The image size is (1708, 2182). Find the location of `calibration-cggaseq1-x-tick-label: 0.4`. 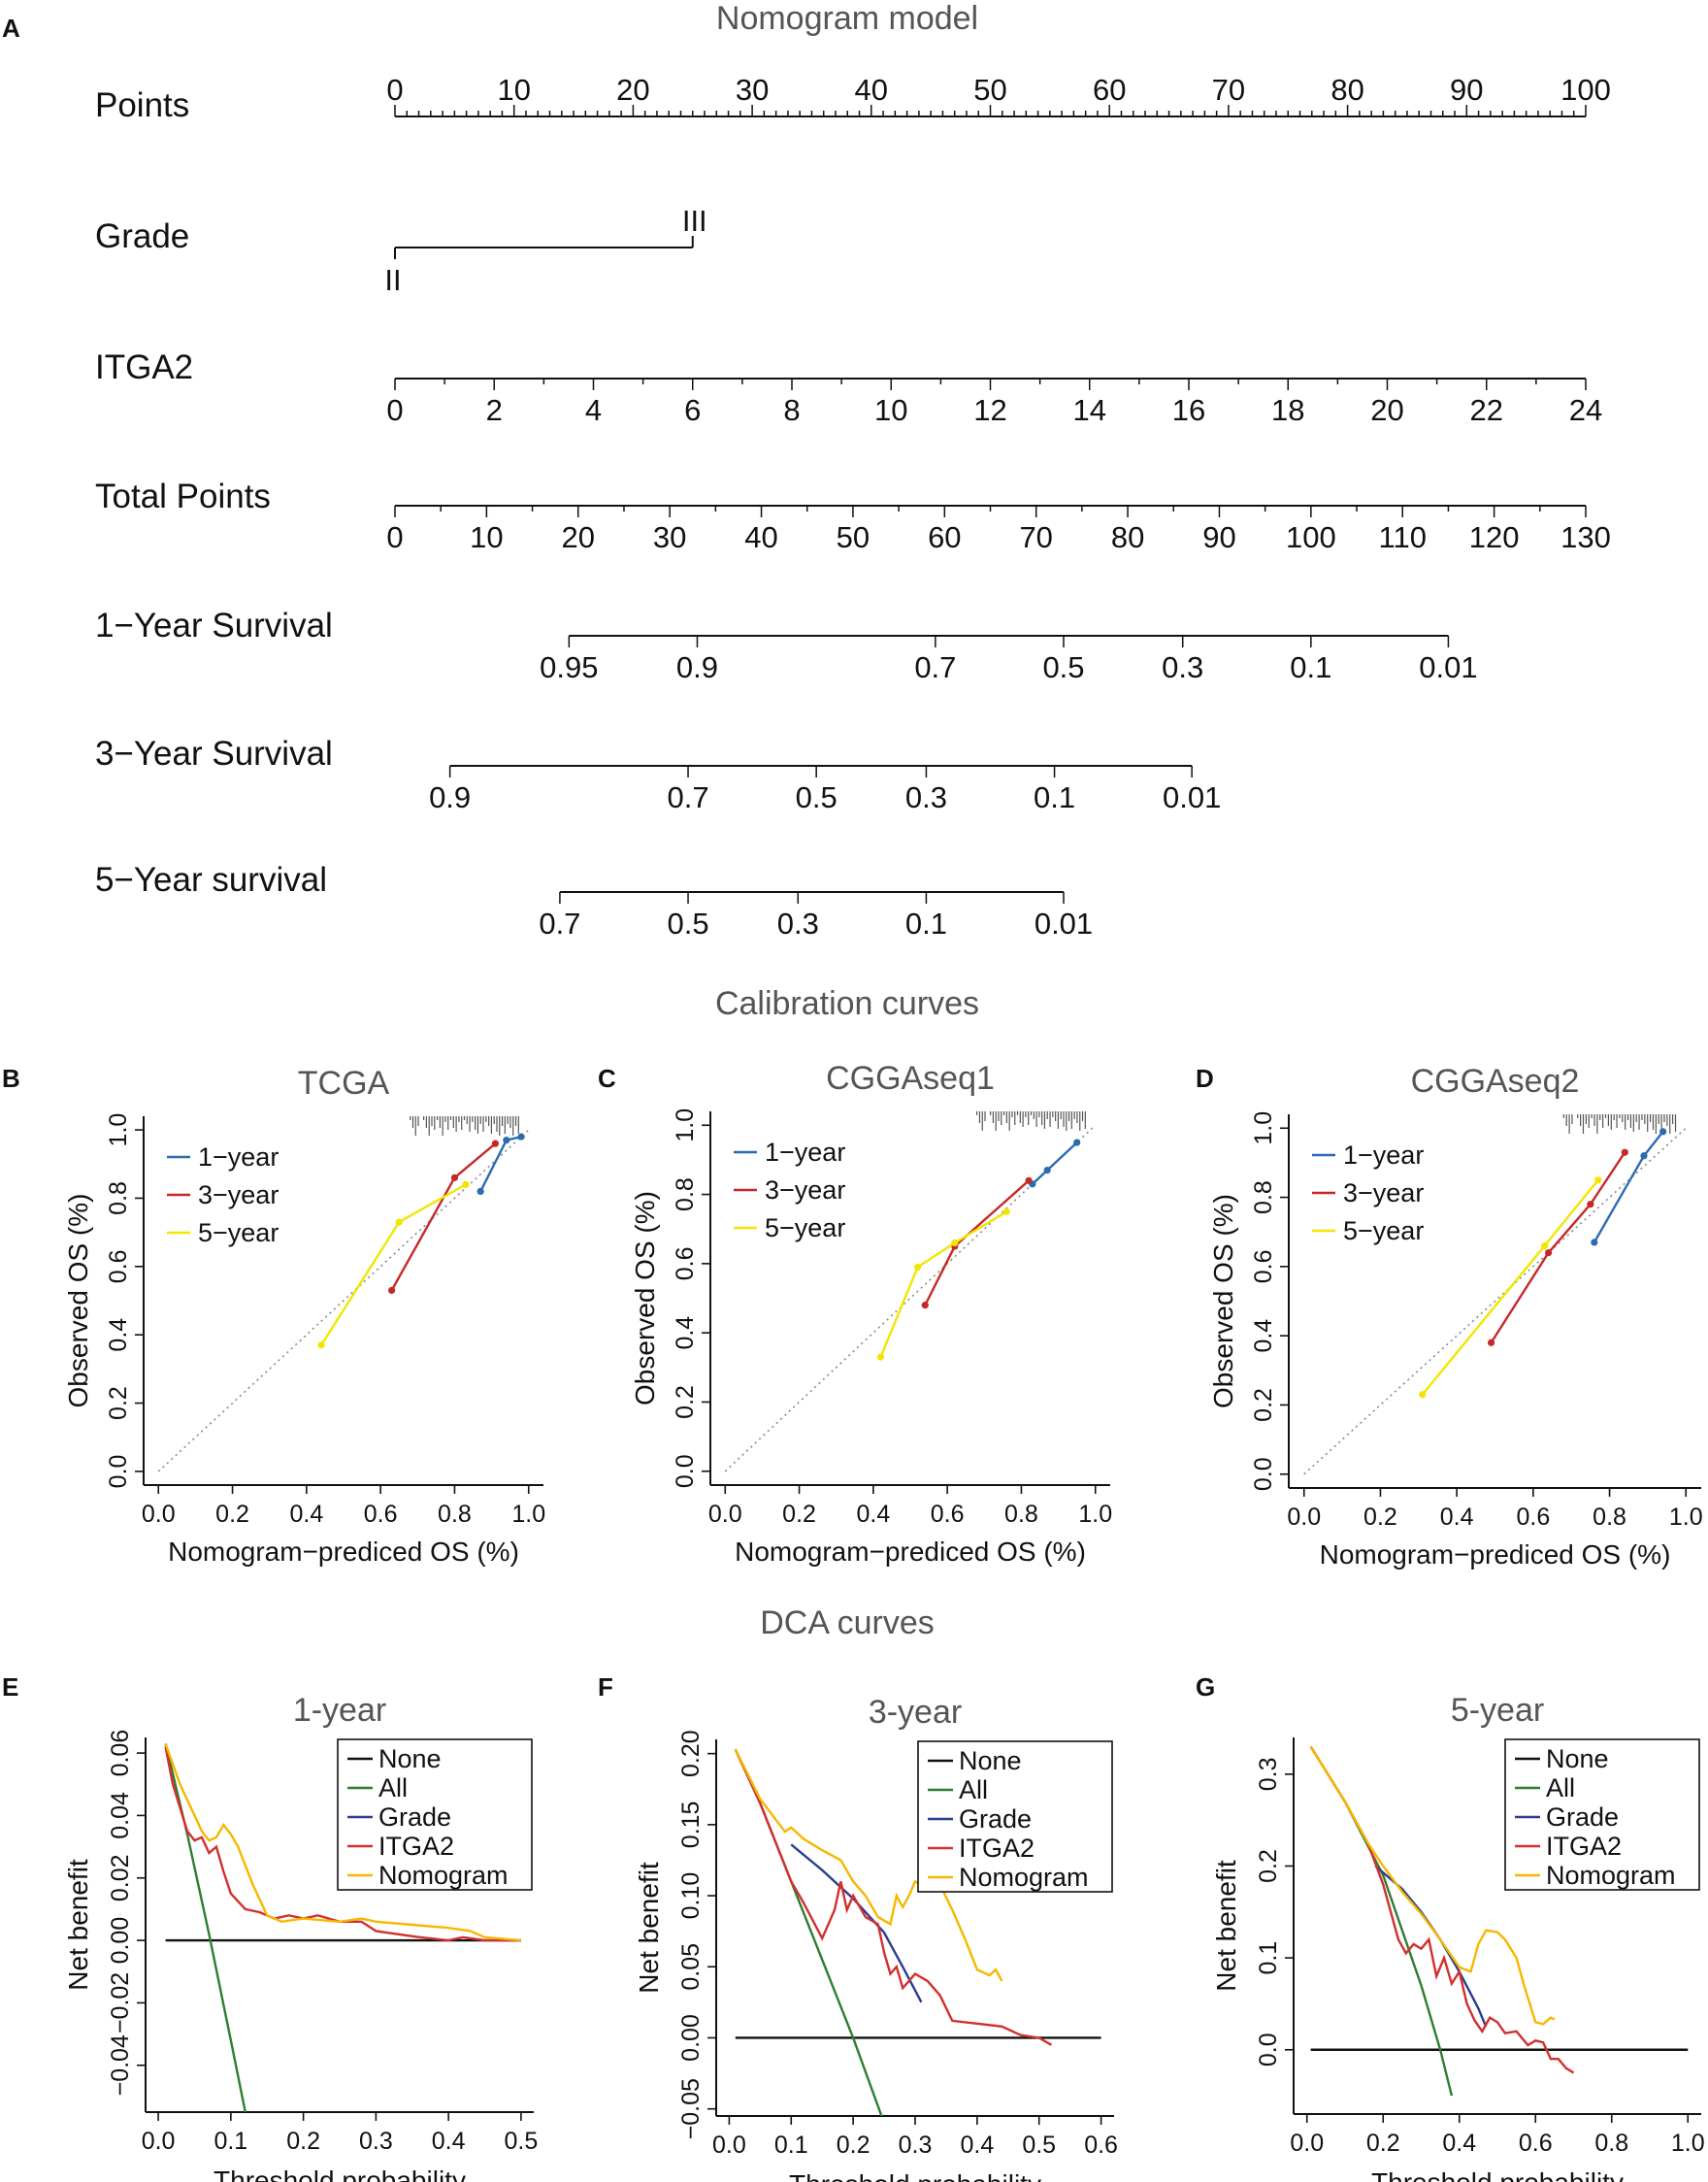

calibration-cggaseq1-x-tick-label: 0.4 is located at coordinates (873, 1514).